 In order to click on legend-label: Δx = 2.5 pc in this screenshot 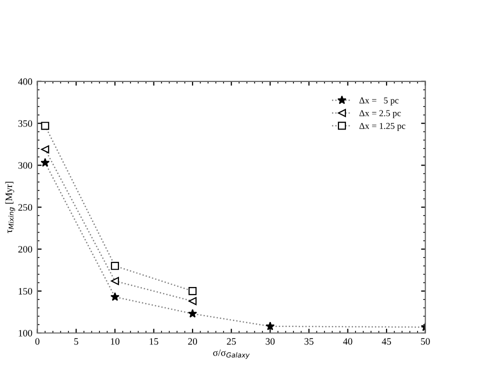, I will do `click(380, 114)`.